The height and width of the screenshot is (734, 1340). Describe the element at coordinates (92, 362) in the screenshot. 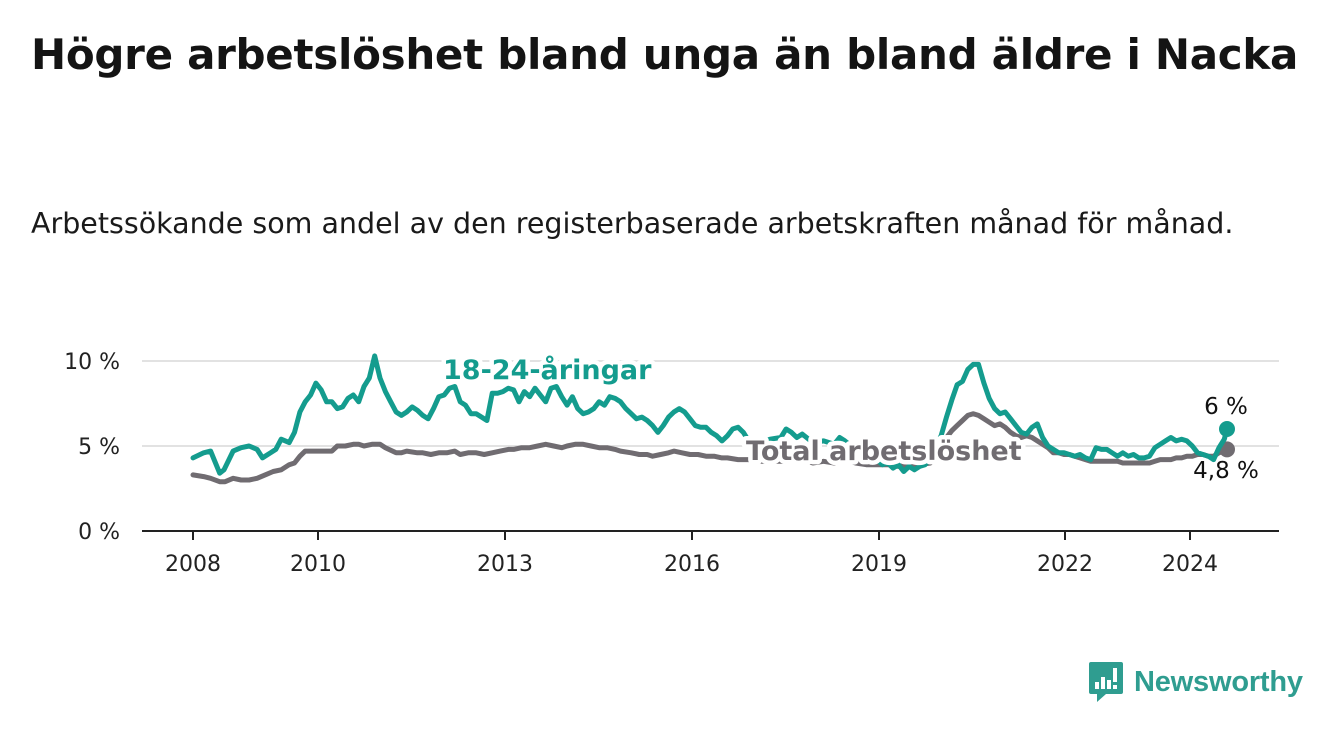

I see `y-tick-label: 10 %` at that location.